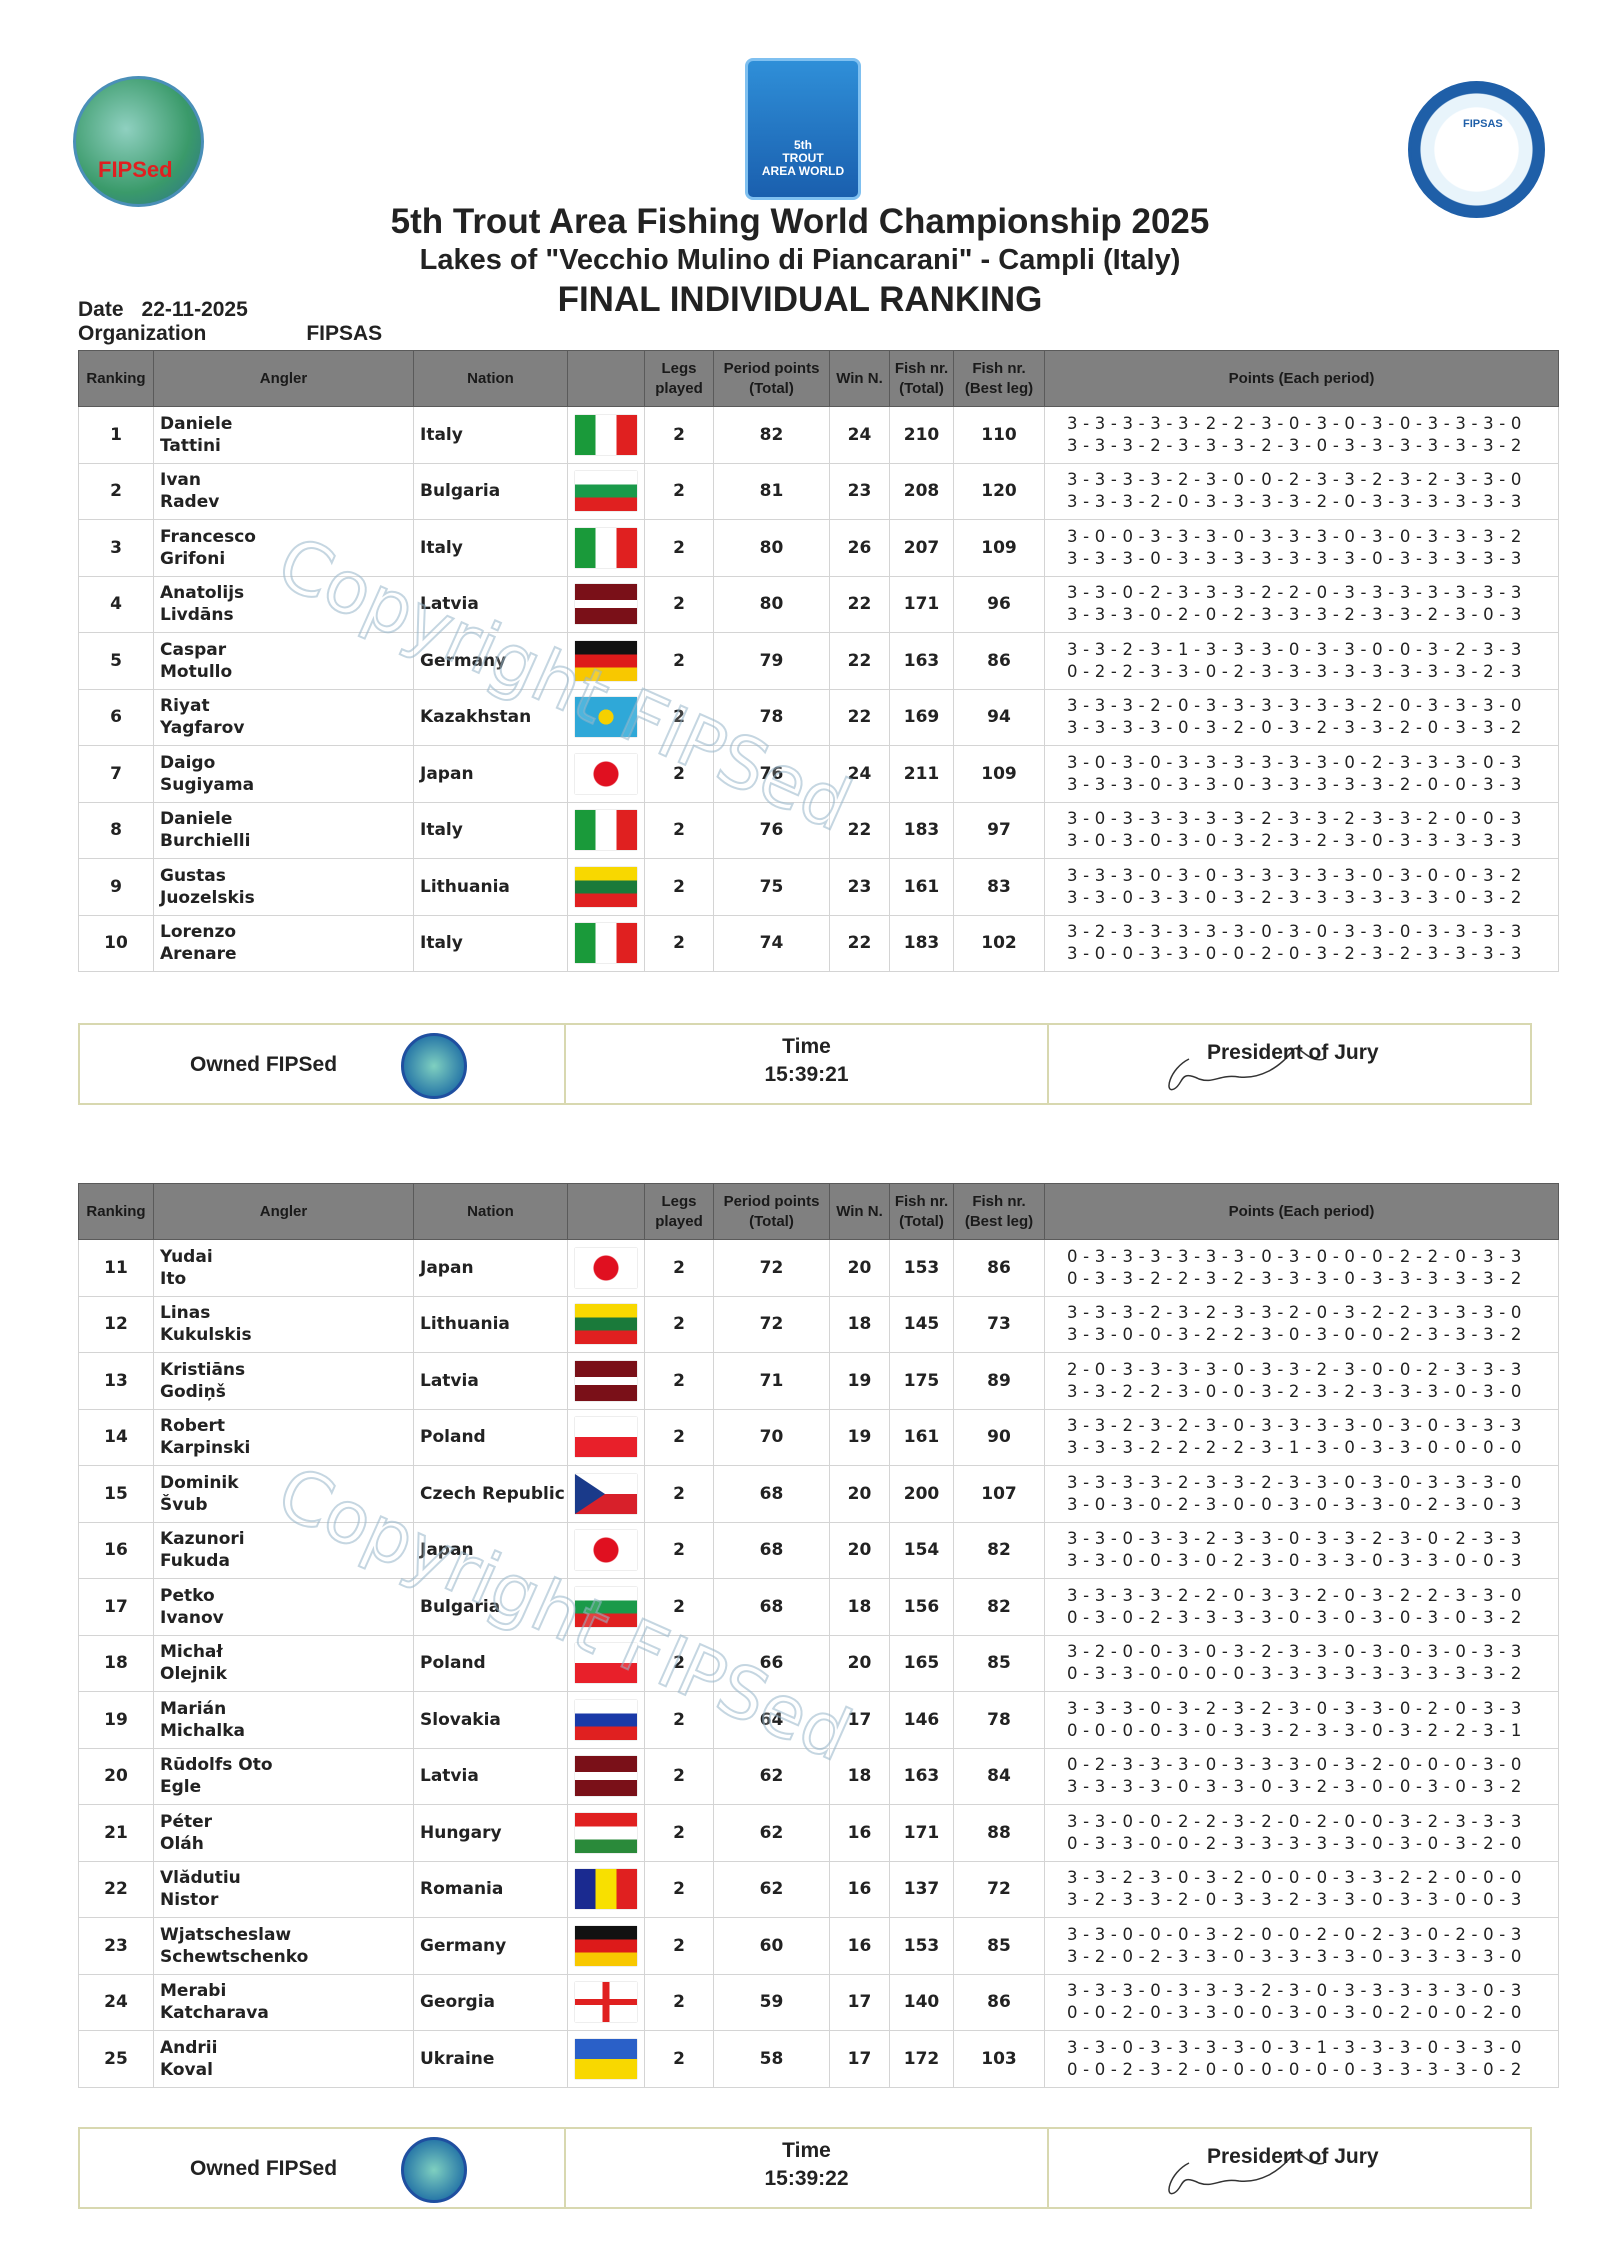 This screenshot has width=1600, height=2264. I want to click on win-number: 16, so click(859, 1889).